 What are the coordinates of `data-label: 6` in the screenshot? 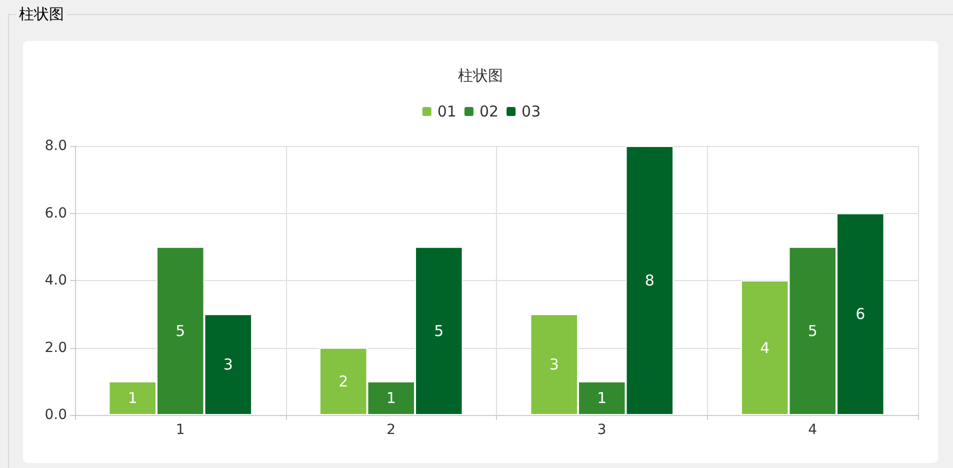 It's located at (861, 314).